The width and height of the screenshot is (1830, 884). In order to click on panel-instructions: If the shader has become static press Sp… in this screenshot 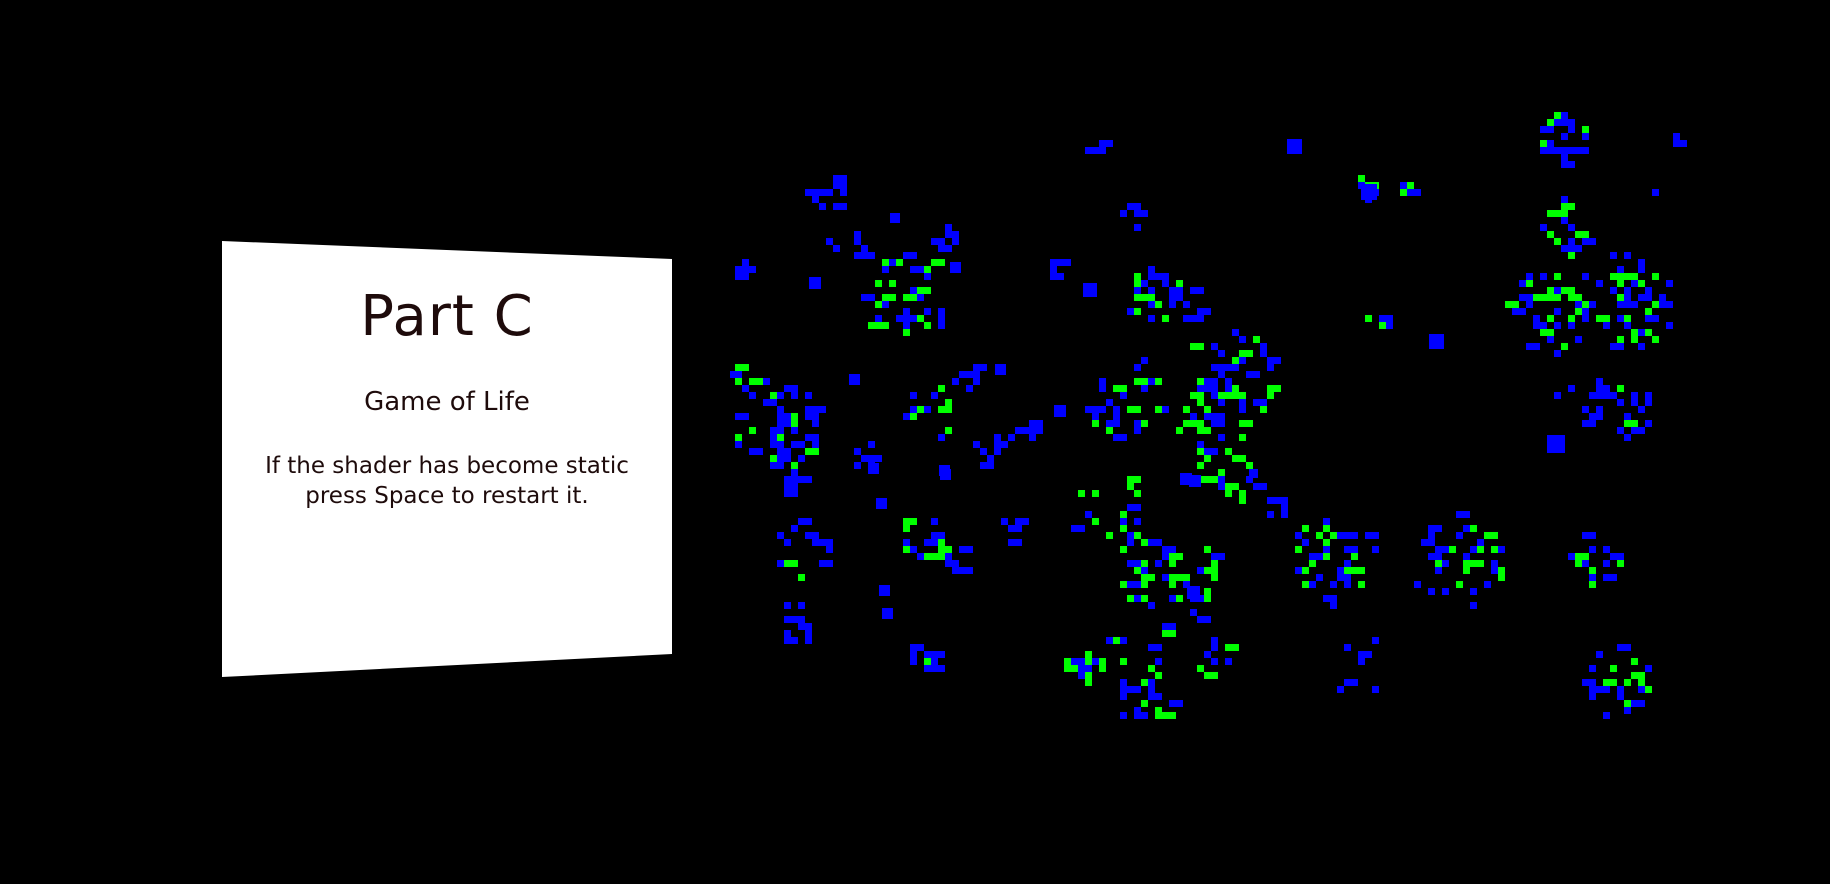, I will do `click(447, 481)`.